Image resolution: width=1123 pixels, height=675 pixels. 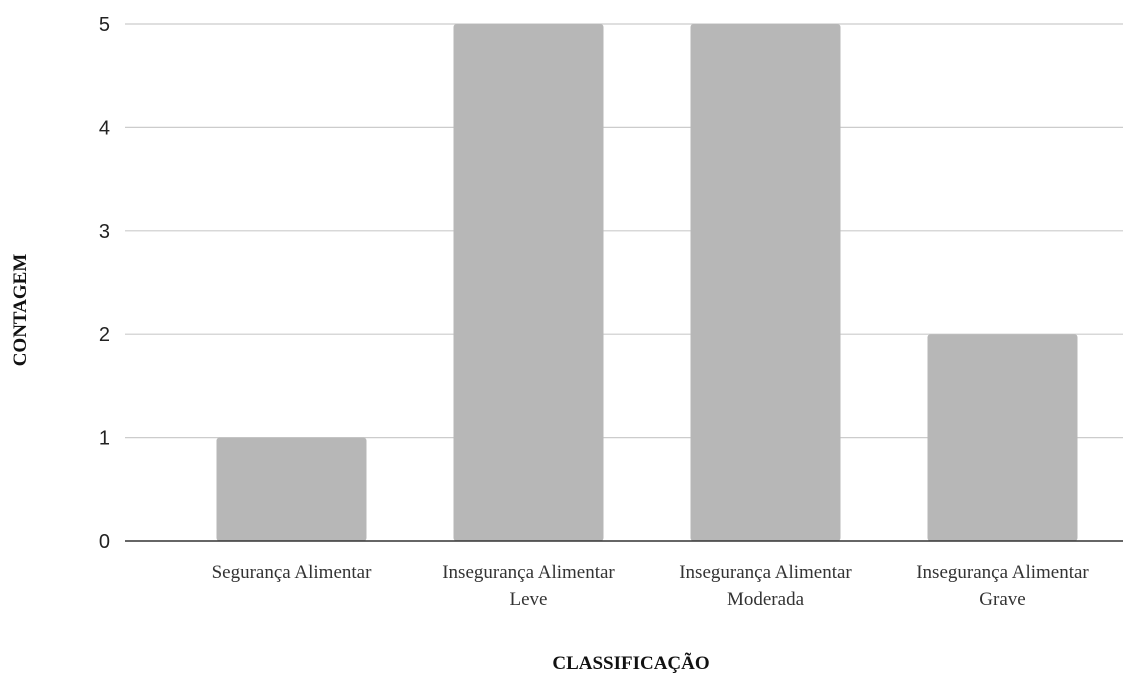 What do you see at coordinates (104, 128) in the screenshot?
I see `y-tick-label: 4` at bounding box center [104, 128].